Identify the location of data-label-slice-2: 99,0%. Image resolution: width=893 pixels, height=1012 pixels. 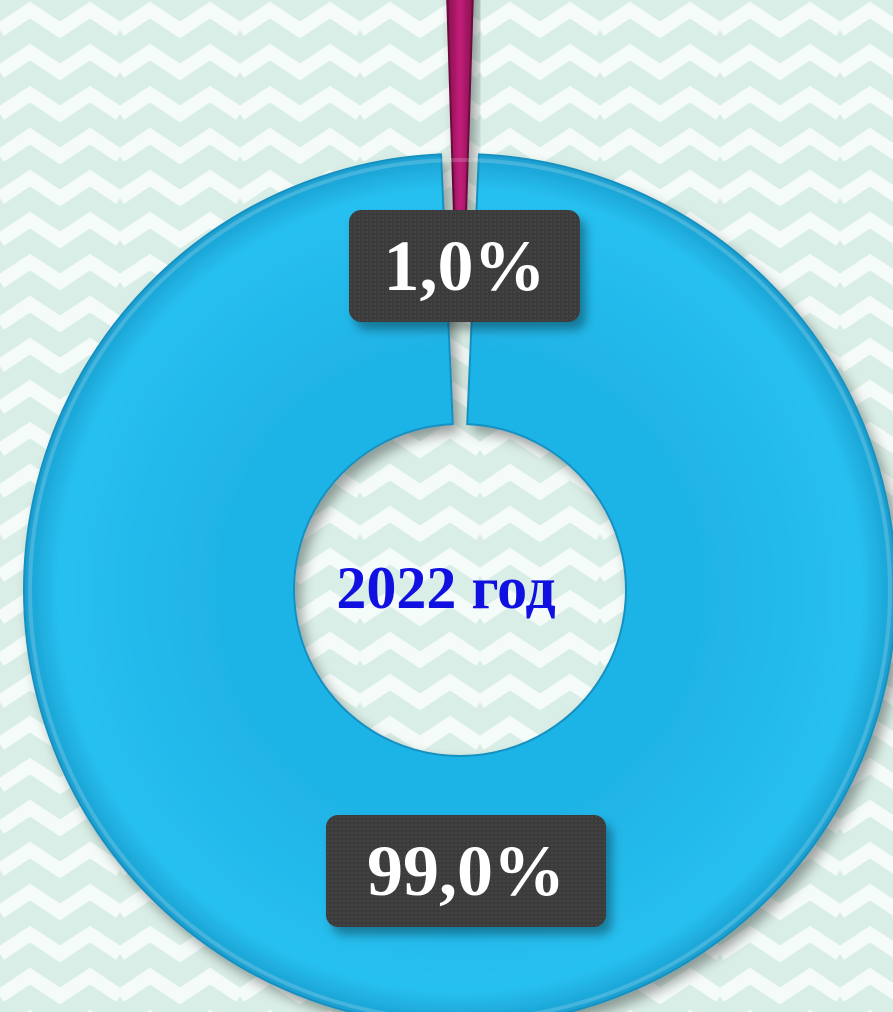
(466, 871).